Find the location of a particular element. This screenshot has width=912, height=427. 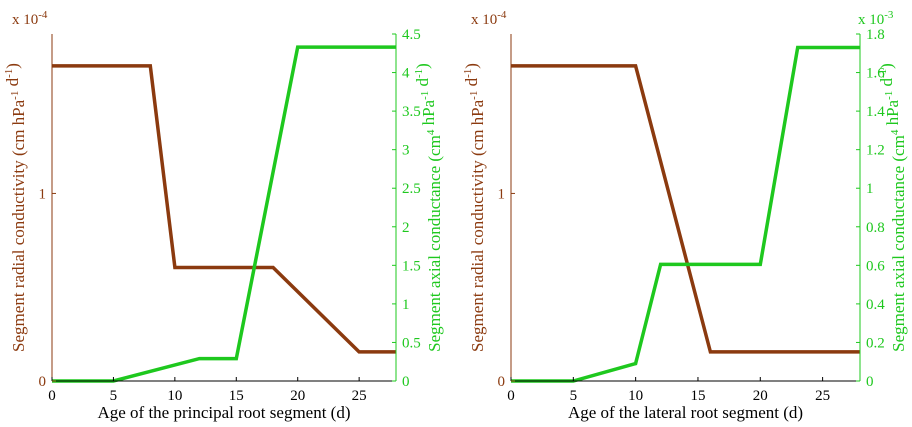

right-y-tick-label: 2 is located at coordinates (406, 228).